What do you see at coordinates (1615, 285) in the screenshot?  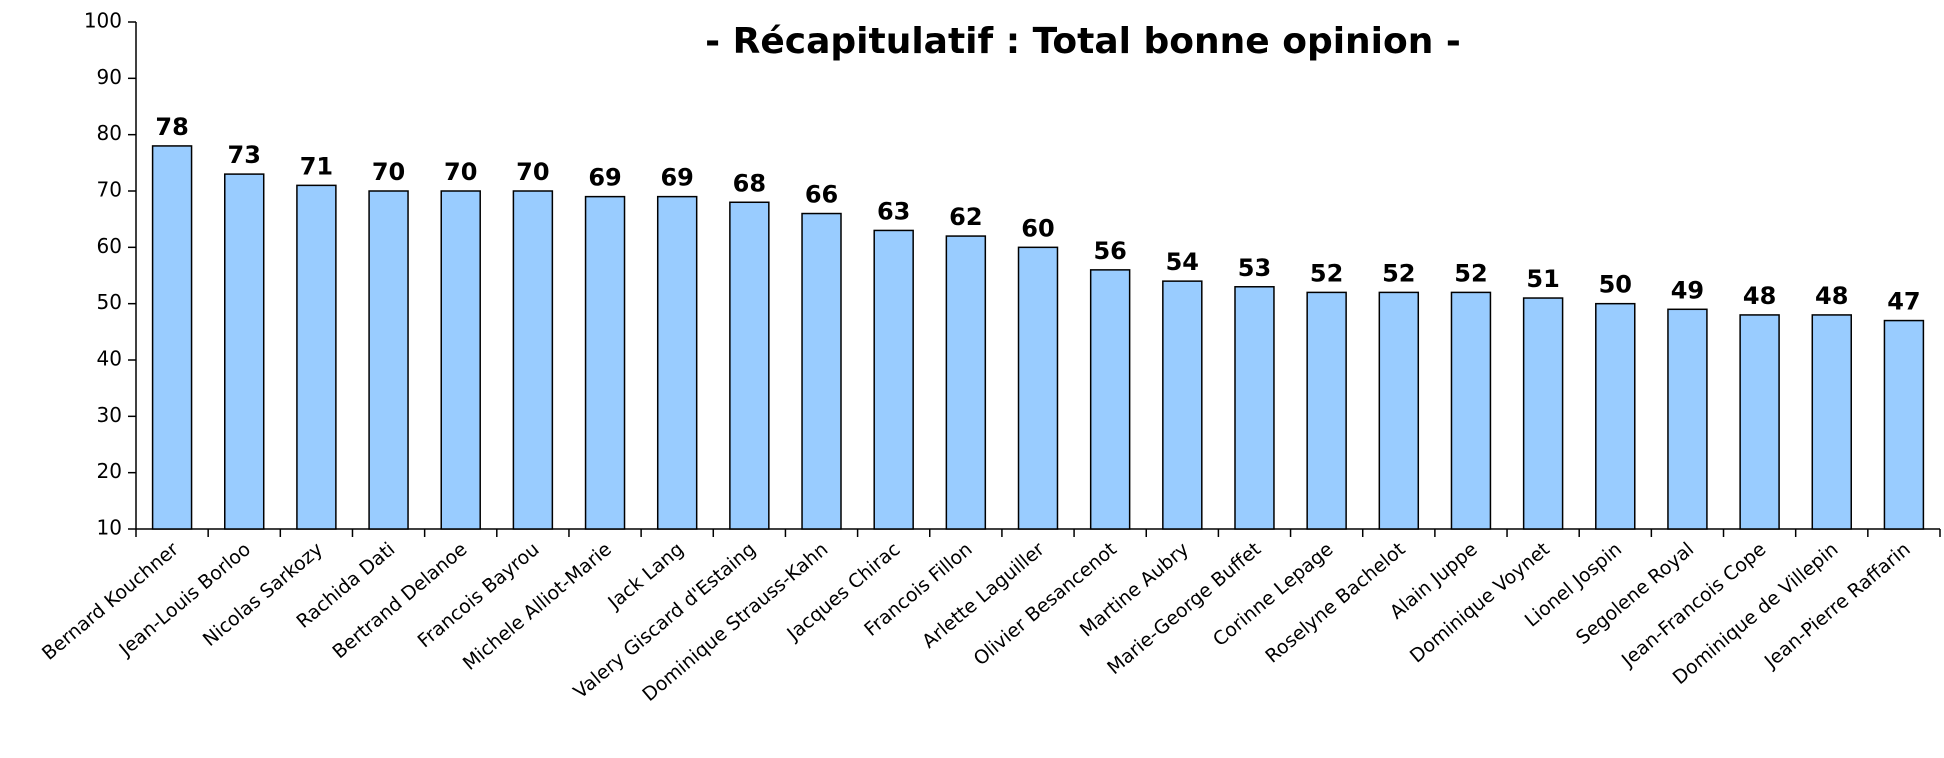 I see `value-label: 50` at bounding box center [1615, 285].